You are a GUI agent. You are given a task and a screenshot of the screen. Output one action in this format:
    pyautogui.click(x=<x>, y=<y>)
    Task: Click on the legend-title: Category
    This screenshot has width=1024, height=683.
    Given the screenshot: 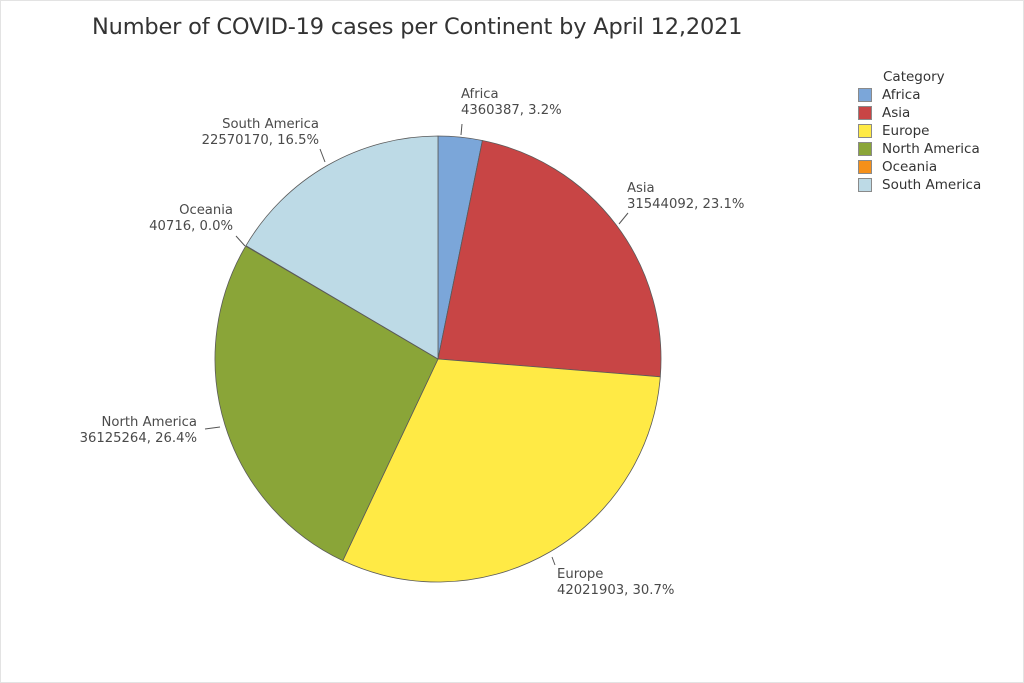 What is the action you would take?
    pyautogui.click(x=914, y=77)
    